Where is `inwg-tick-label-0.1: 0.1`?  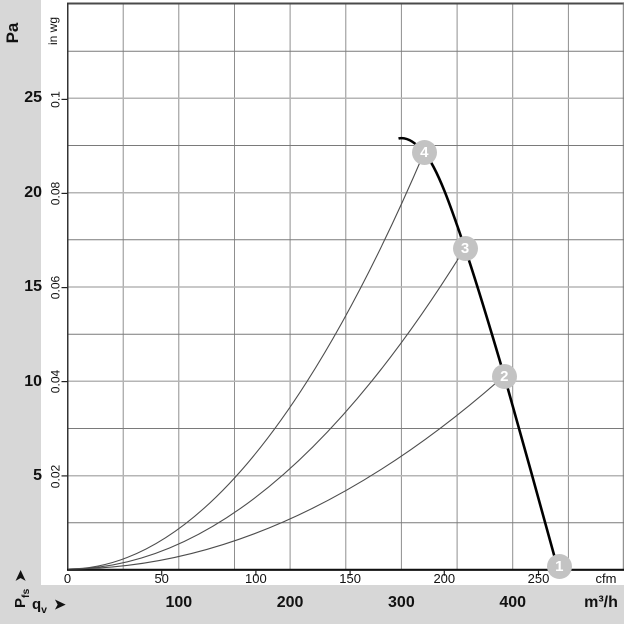
inwg-tick-label-0.1: 0.1 is located at coordinates (55, 99).